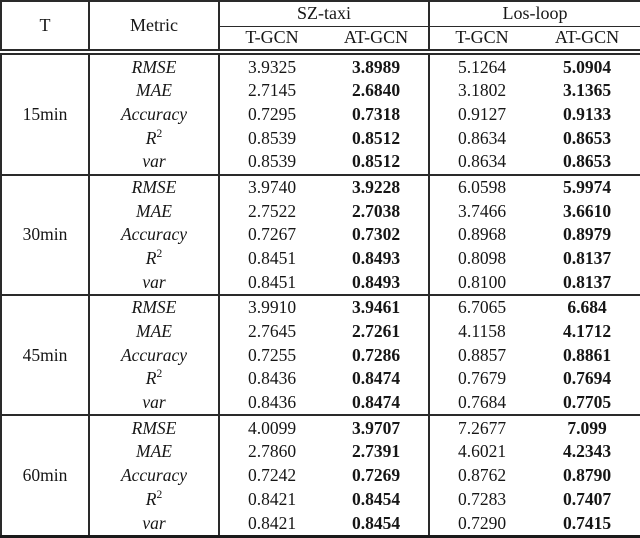 This screenshot has height=538, width=640. I want to click on cell-los-atgcn: 0.7415, so click(587, 522).